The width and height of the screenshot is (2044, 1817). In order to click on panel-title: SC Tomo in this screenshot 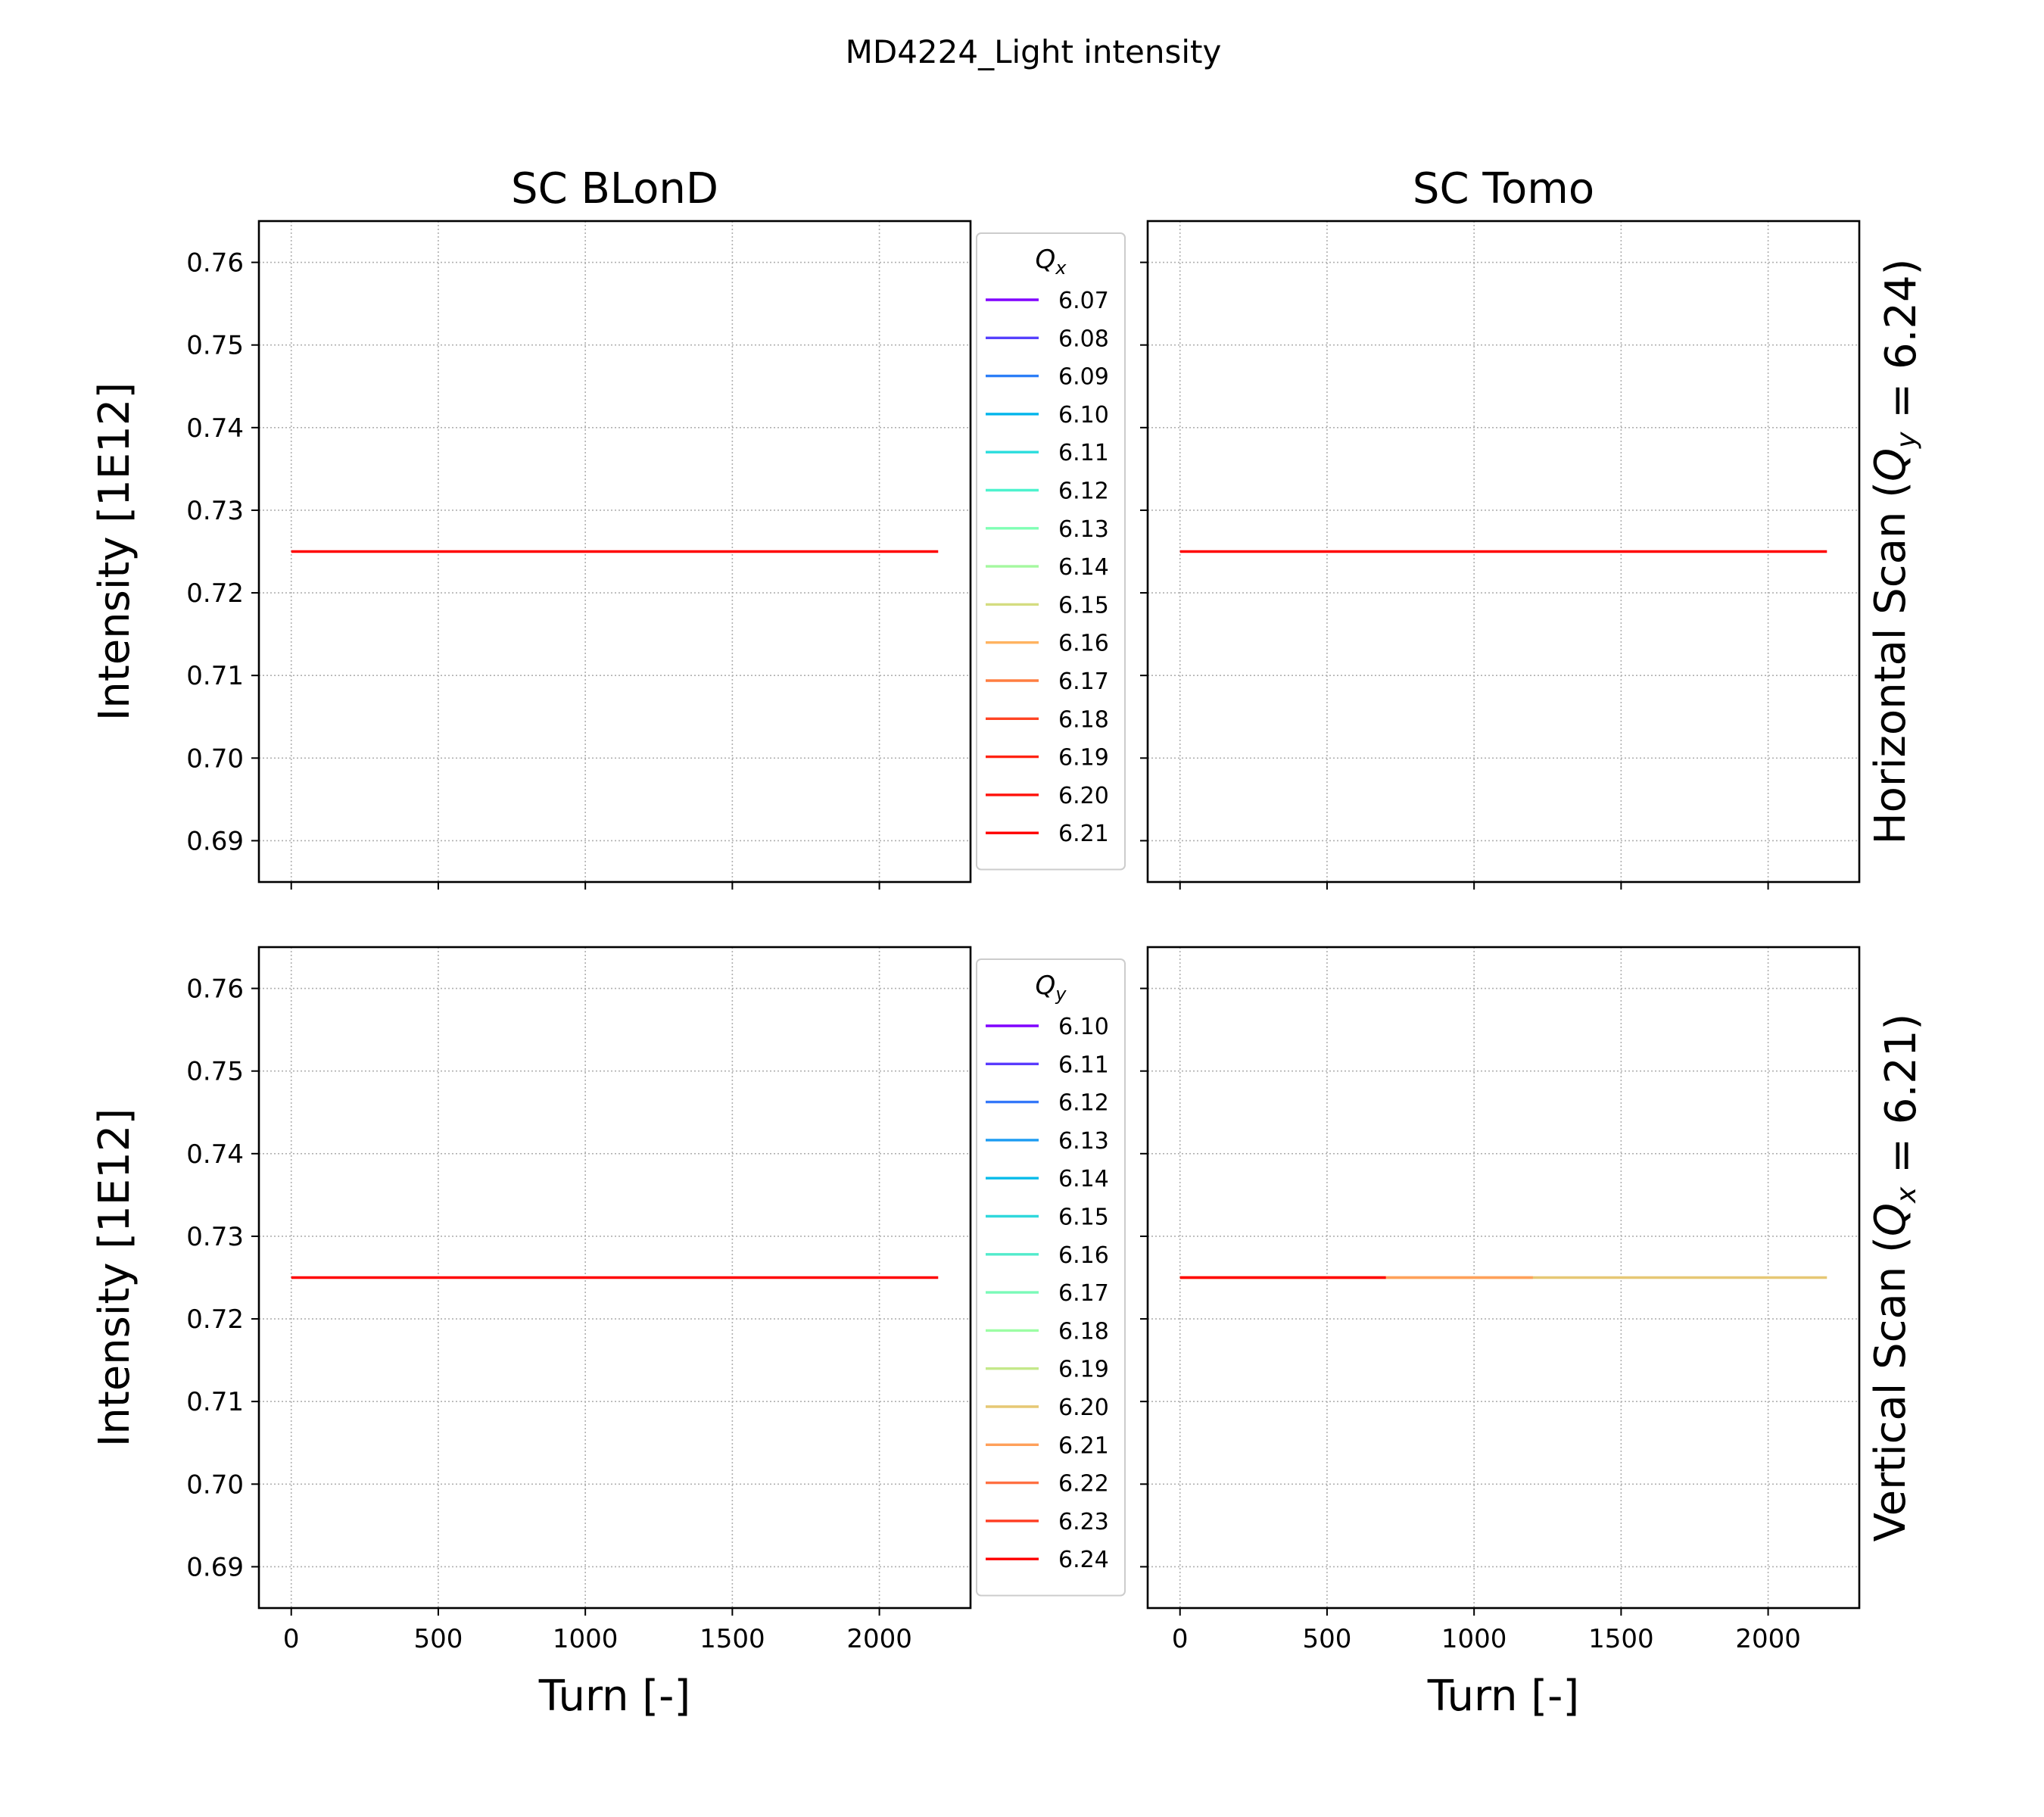, I will do `click(1503, 188)`.